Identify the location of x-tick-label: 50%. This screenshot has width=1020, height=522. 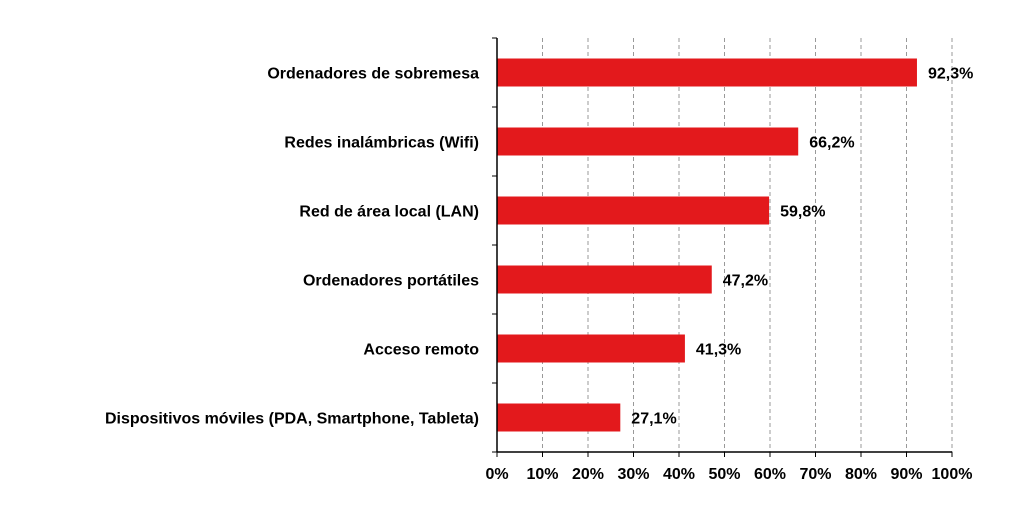
(724, 474).